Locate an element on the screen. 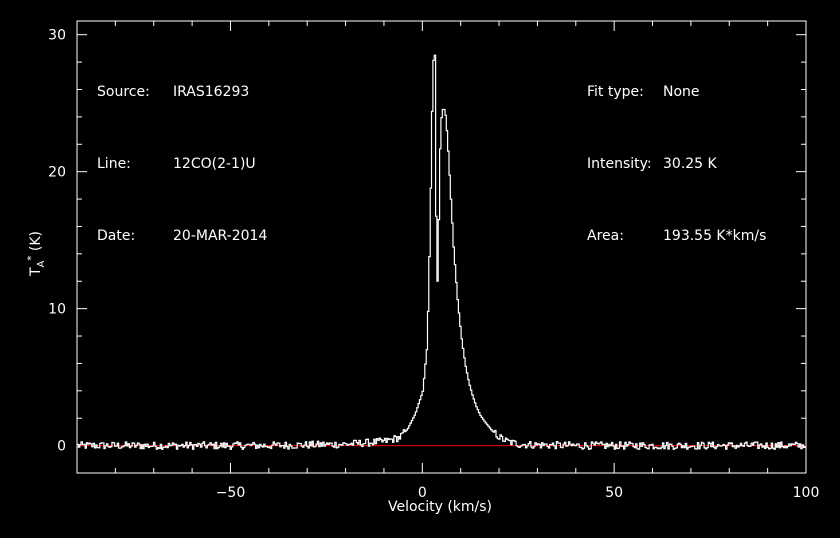 This screenshot has width=840, height=538. info-row-date: Date: 20-MAR-2014 is located at coordinates (182, 236).